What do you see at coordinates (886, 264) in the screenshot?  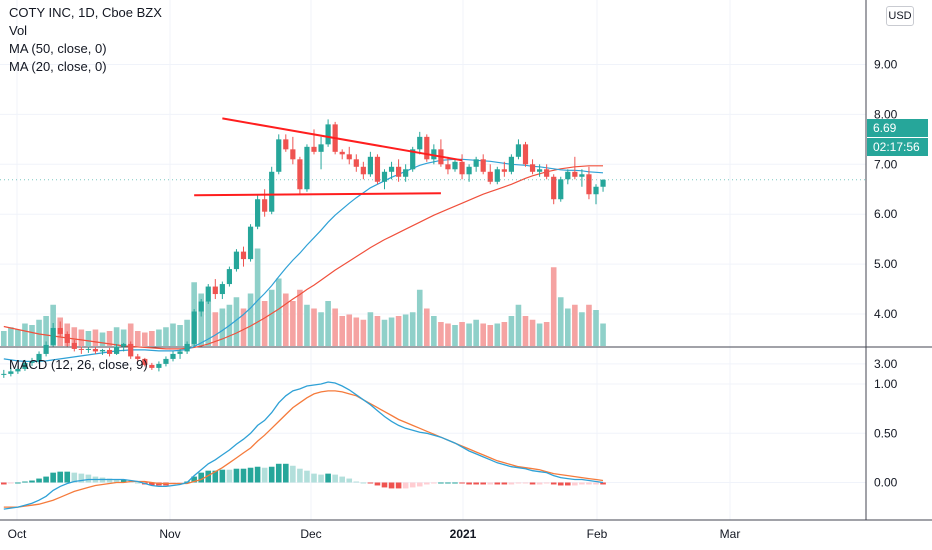 I see `price-axis-tick-label: 5.00` at bounding box center [886, 264].